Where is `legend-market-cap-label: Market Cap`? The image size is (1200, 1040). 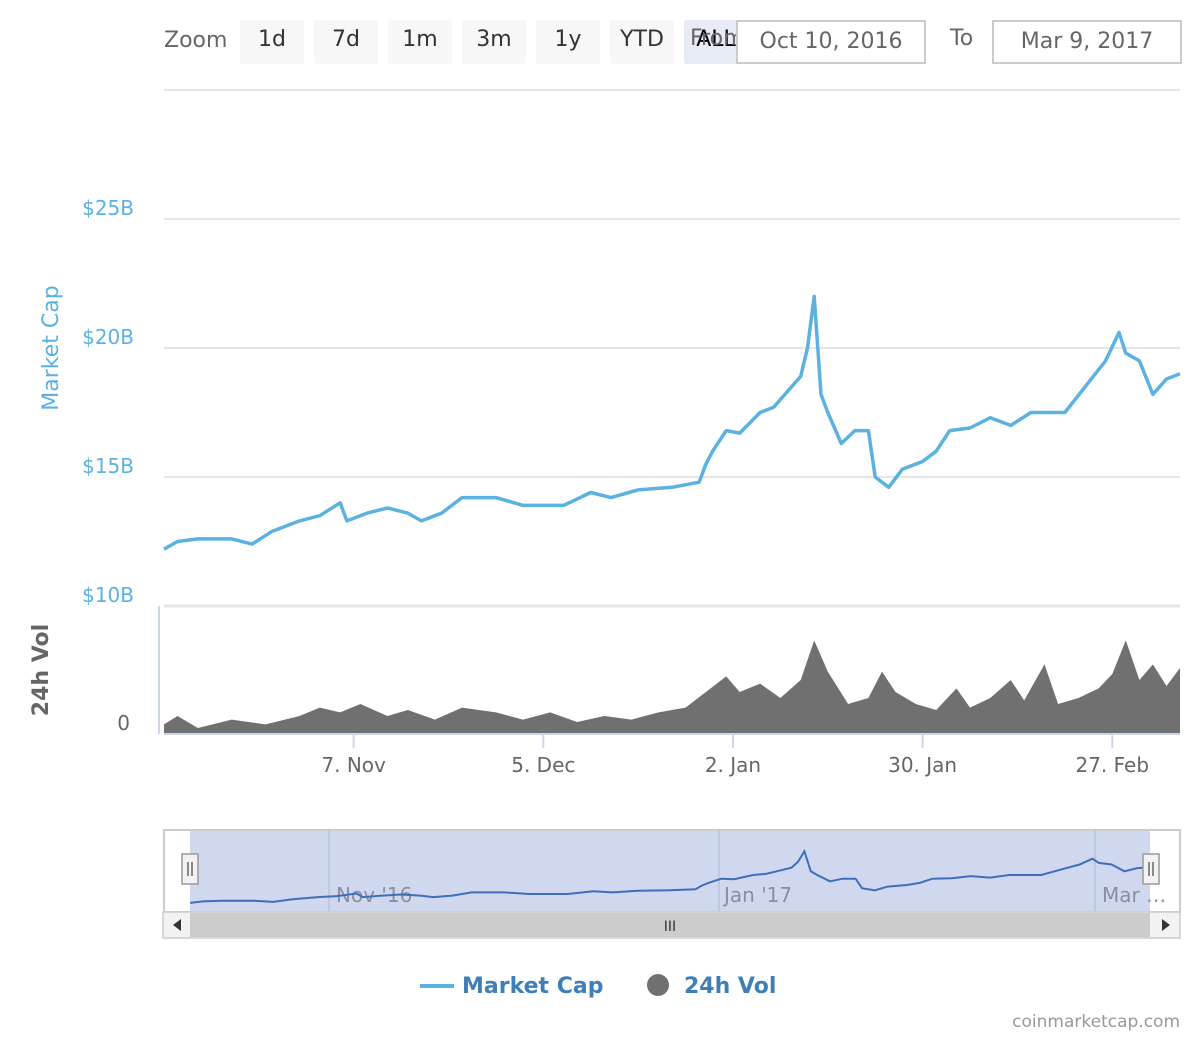 legend-market-cap-label: Market Cap is located at coordinates (532, 986).